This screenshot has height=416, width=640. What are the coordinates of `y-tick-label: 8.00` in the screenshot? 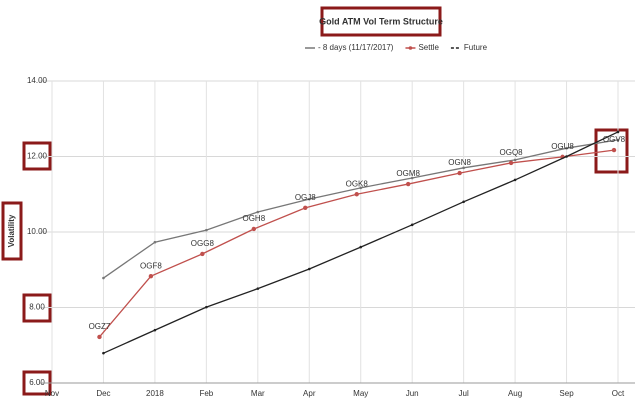 It's located at (37, 307).